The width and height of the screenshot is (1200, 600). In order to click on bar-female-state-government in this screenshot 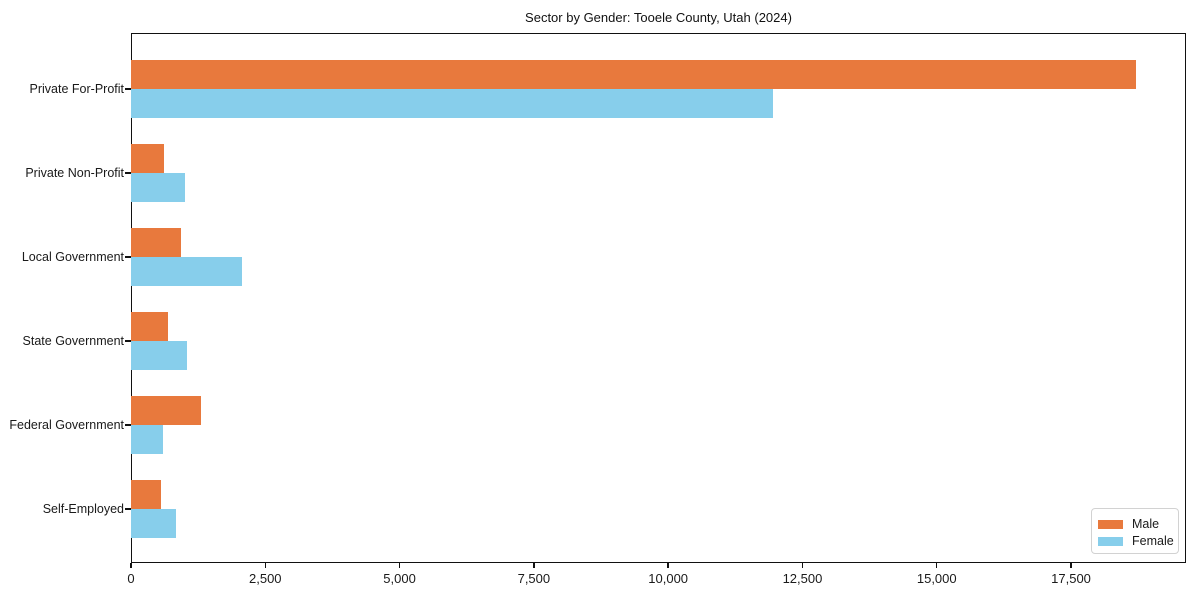, I will do `click(159, 355)`.